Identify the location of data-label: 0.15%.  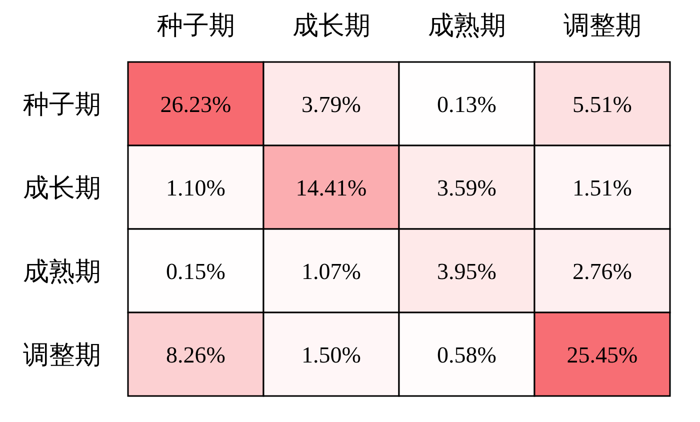
(196, 271).